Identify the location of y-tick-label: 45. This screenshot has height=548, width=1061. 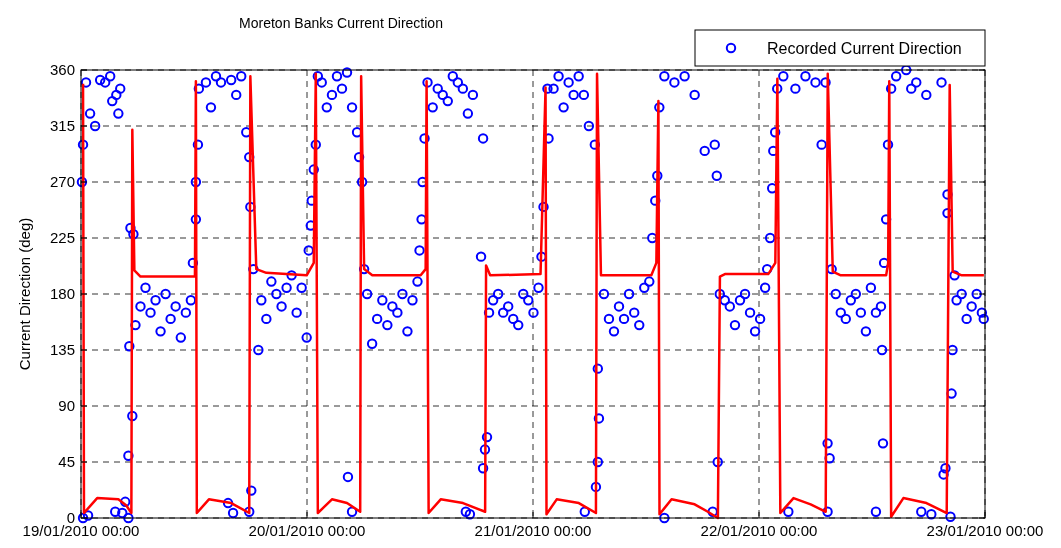
(66, 462).